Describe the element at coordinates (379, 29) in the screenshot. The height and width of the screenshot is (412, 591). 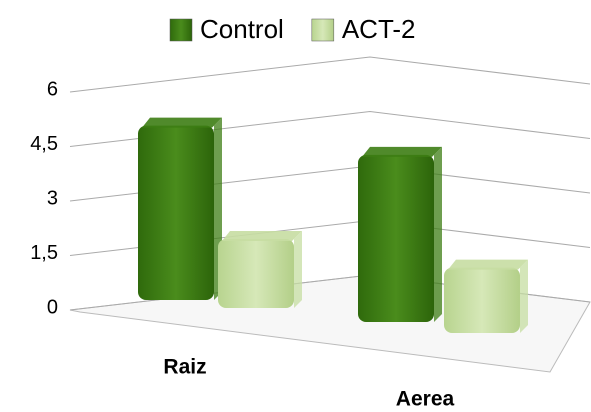
I see `legend-label: ACT-2` at that location.